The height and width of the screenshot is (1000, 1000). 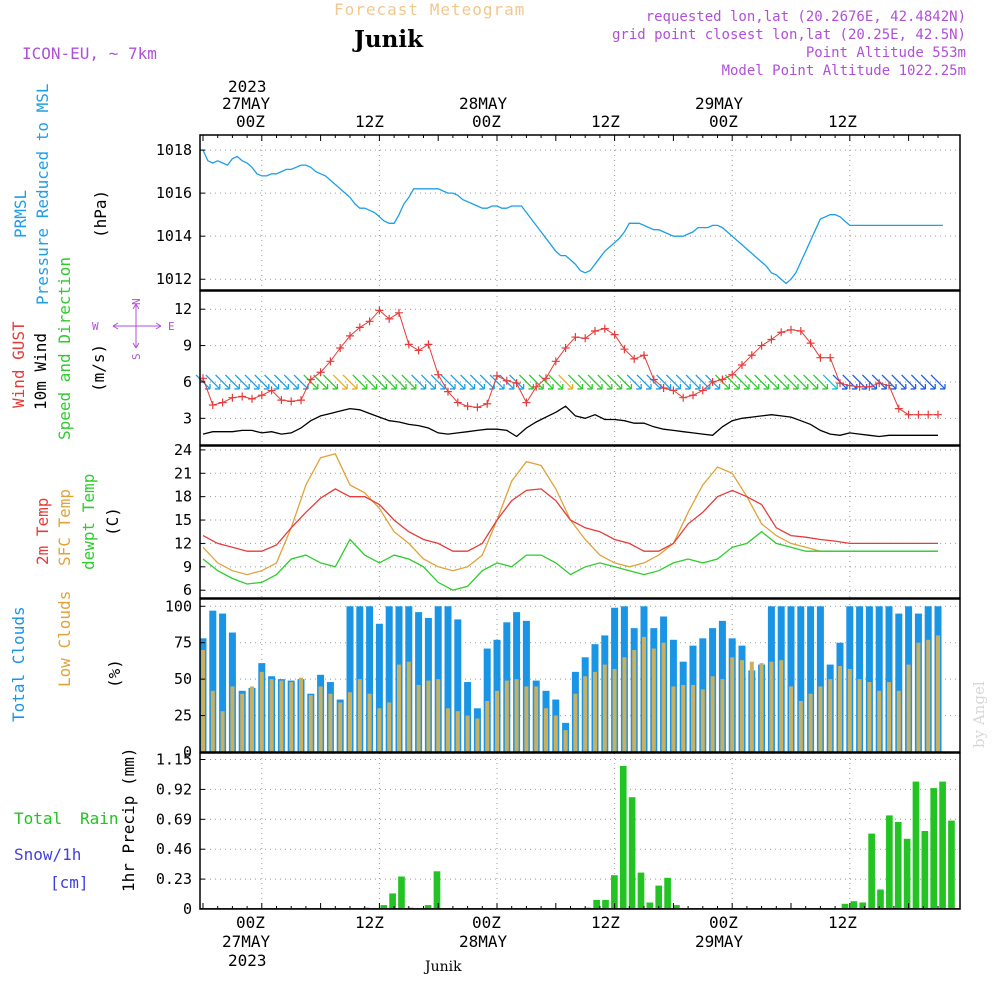 What do you see at coordinates (89, 53) in the screenshot?
I see `model-label: ICON-EU, ~ 7km` at bounding box center [89, 53].